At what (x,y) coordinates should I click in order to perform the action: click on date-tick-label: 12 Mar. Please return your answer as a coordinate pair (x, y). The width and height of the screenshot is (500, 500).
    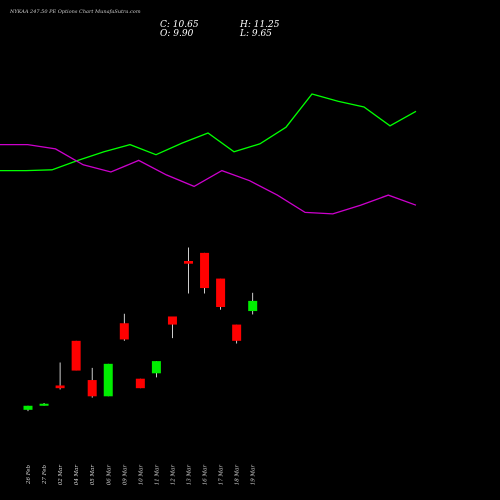
    Looking at the image, I should click on (173, 475).